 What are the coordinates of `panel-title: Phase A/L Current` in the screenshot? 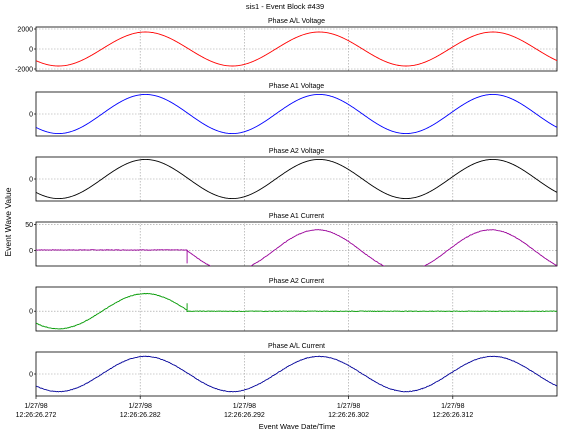 It's located at (296, 346).